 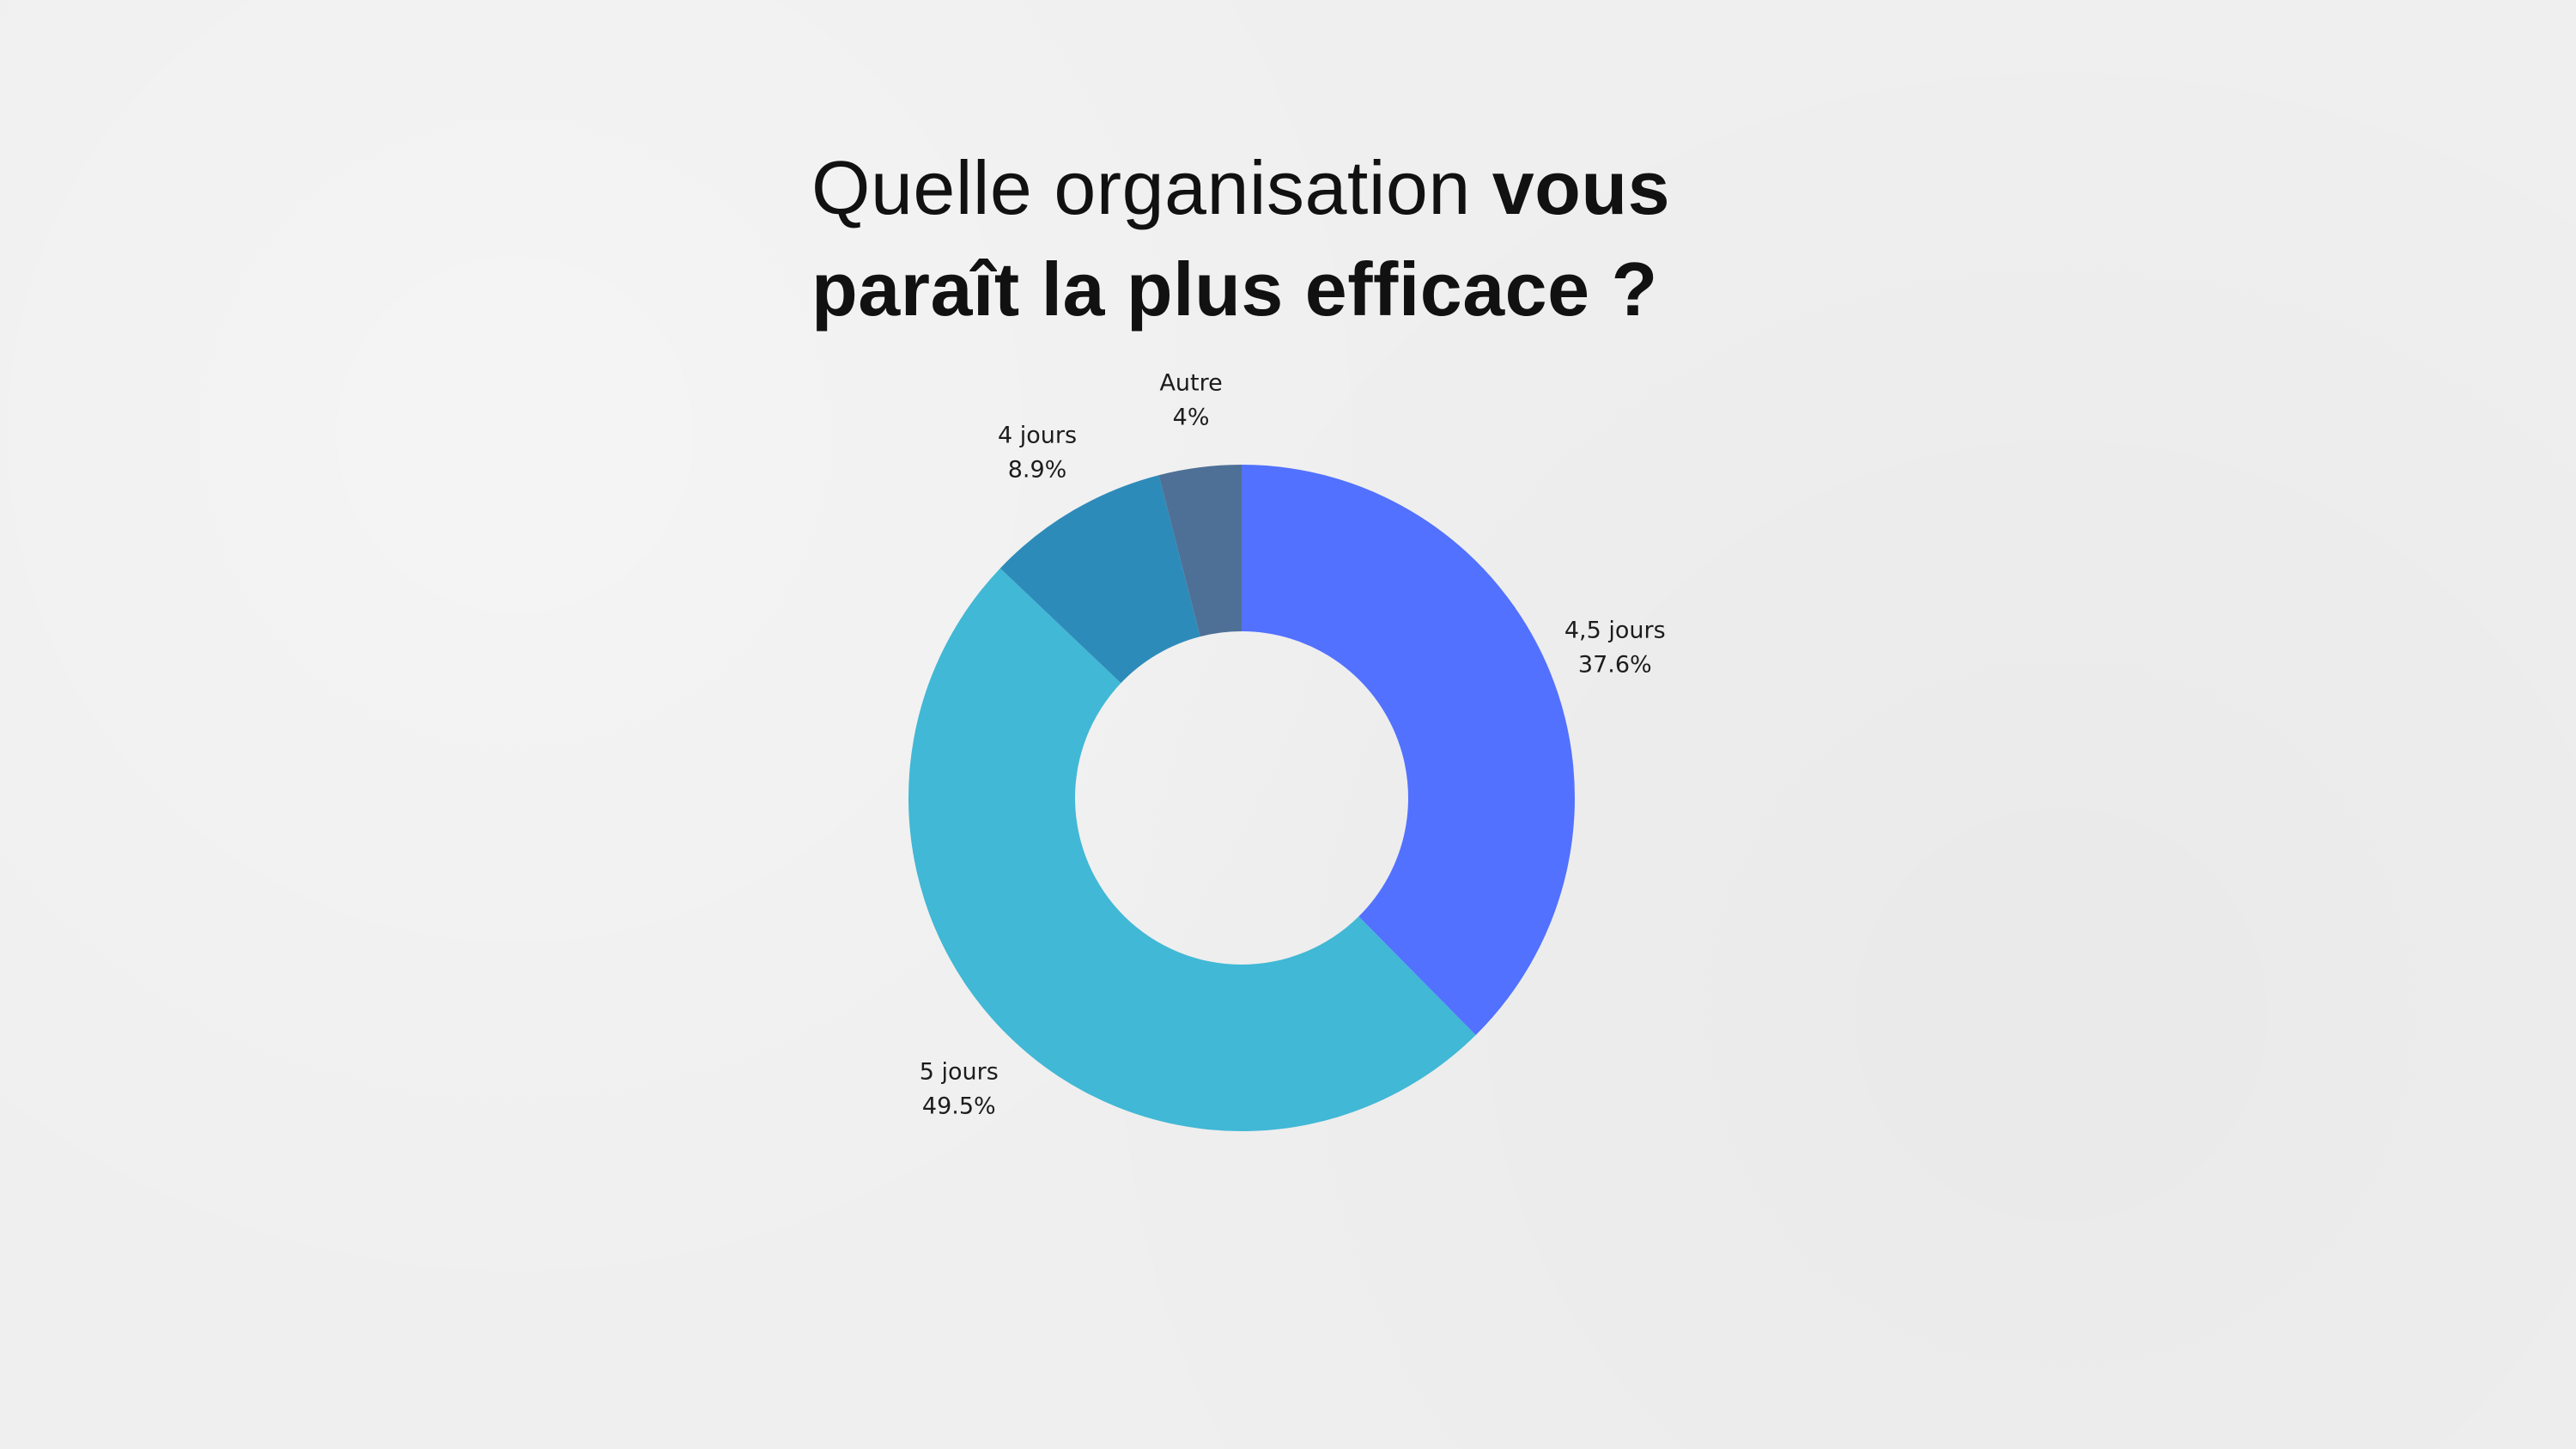 I want to click on slice-label-autre: Autre 4%, so click(x=1191, y=400).